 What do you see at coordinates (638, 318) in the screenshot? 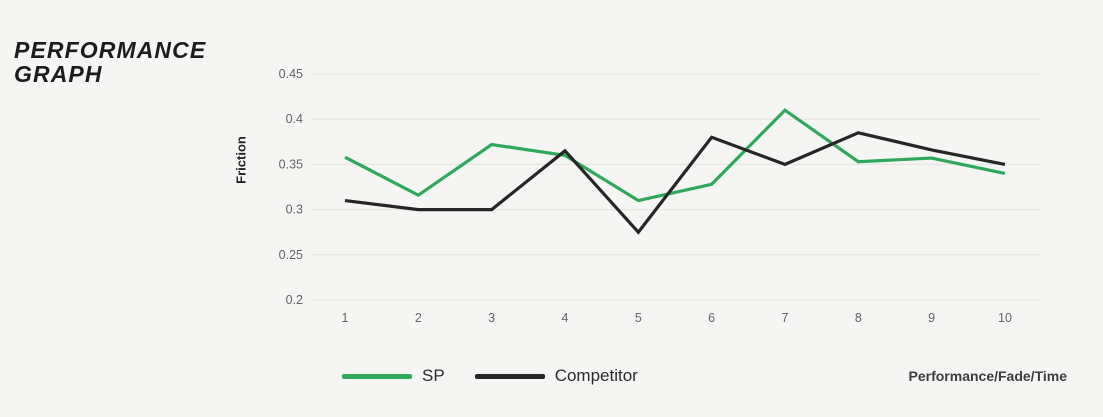
I see `x-tick-label: 5` at bounding box center [638, 318].